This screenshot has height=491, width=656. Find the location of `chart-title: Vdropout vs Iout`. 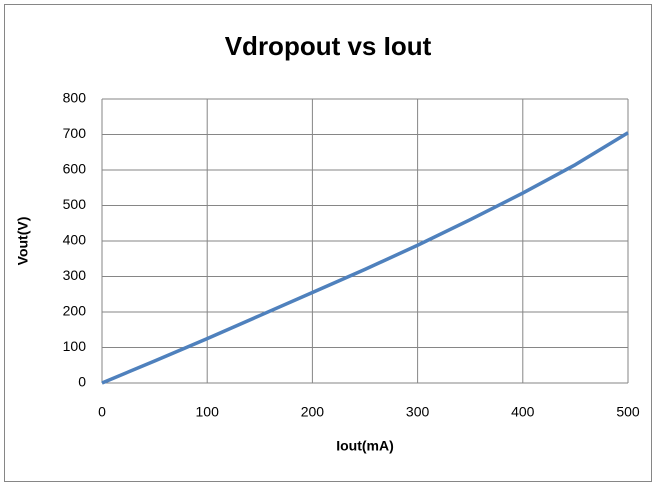

chart-title: Vdropout vs Iout is located at coordinates (328, 46).